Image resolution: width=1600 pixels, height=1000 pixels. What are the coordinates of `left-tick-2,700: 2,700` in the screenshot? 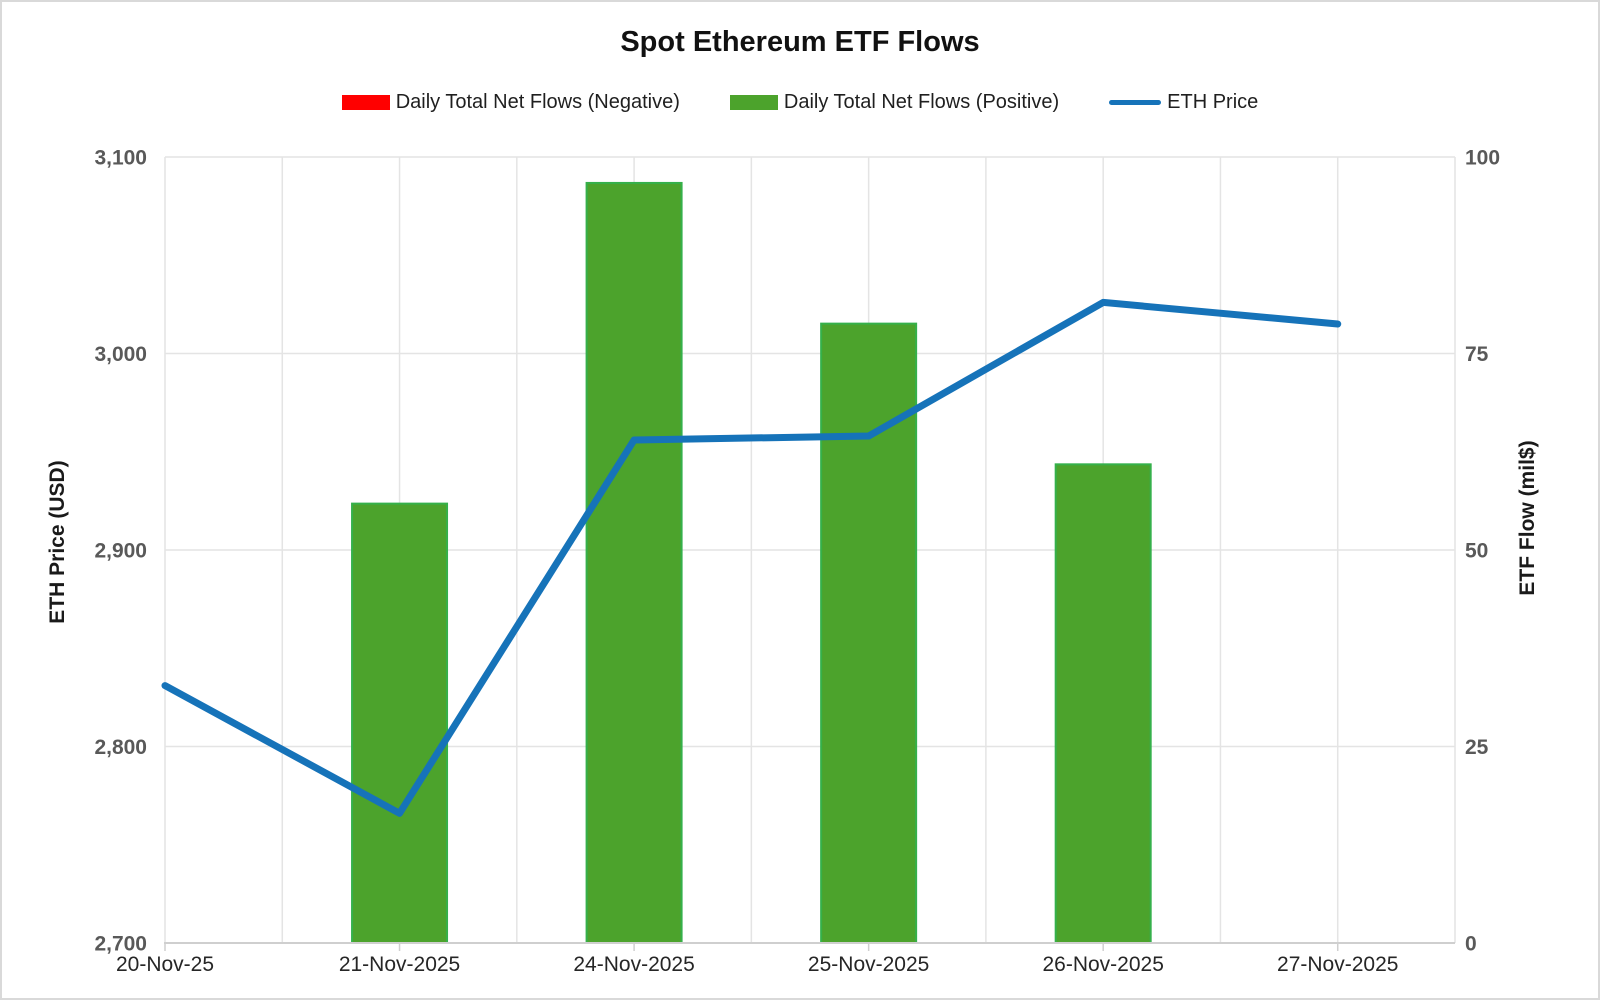 It's located at (120, 944).